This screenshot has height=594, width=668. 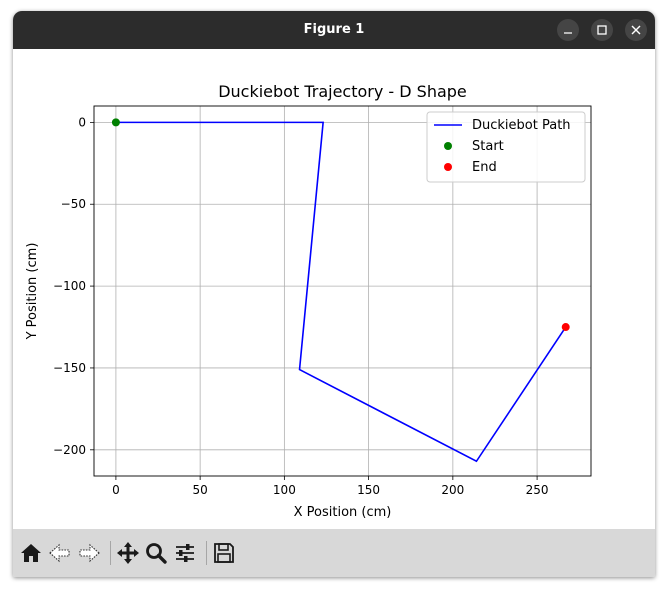 I want to click on zoom-button, so click(x=156, y=553).